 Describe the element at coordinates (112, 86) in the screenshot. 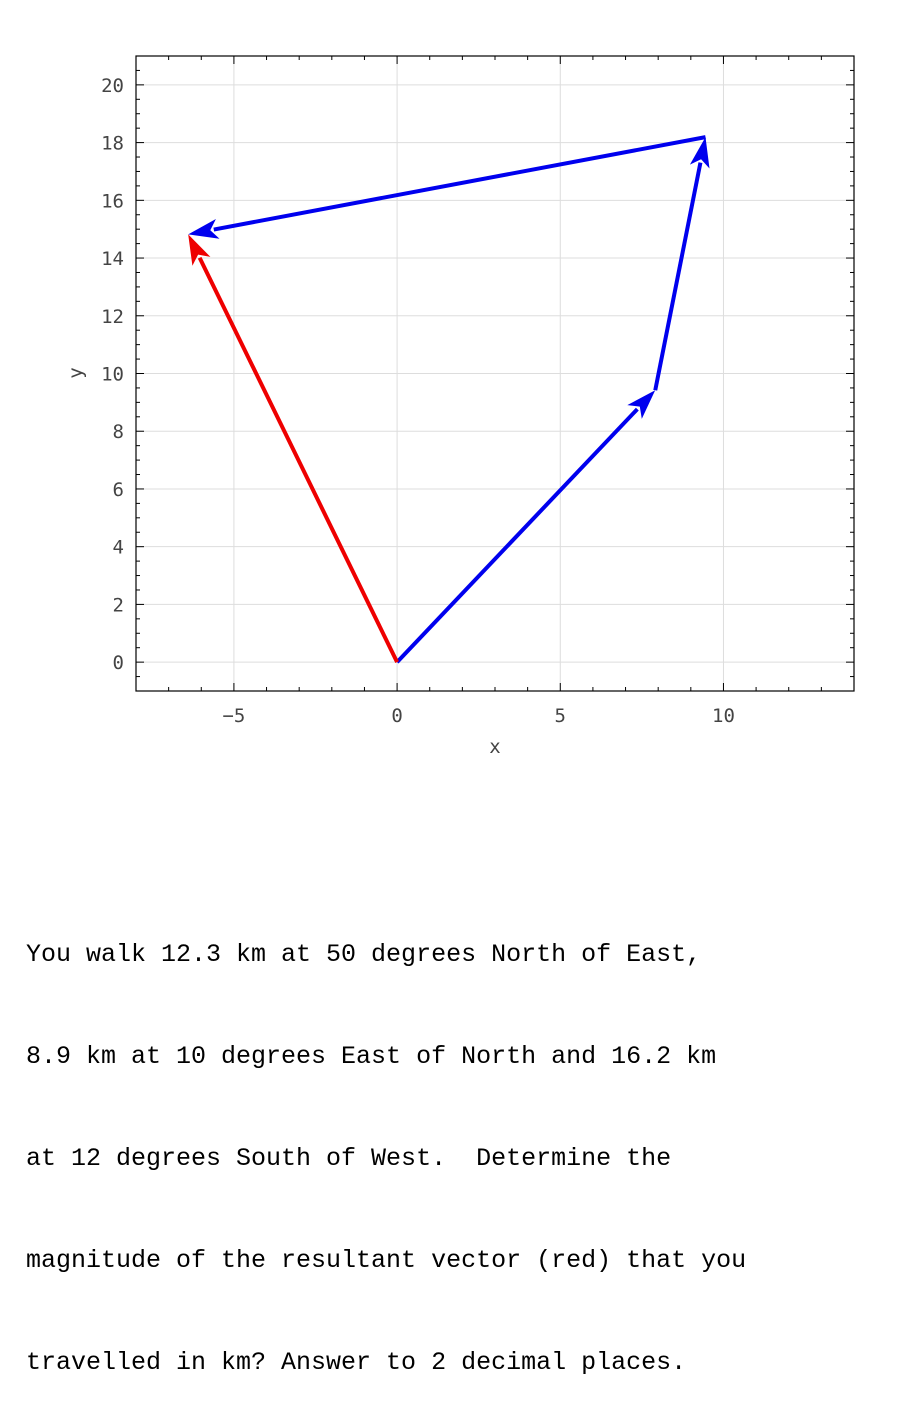

I see `y-tick-label: 20` at that location.